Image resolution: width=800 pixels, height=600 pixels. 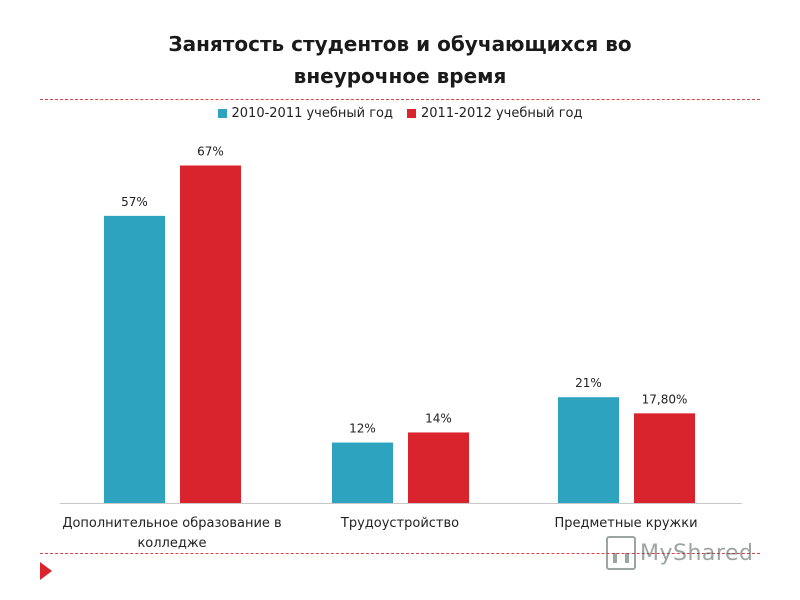 I want to click on category-label-additional-education: Дополнительное образование в колледже, so click(x=172, y=534).